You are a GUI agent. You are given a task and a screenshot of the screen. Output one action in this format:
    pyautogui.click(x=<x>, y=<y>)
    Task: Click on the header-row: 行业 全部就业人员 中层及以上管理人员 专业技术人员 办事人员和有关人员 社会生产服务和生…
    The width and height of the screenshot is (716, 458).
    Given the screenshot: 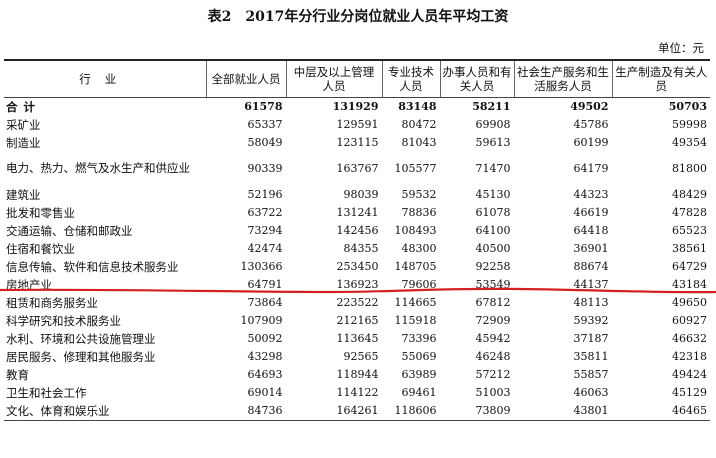 What is the action you would take?
    pyautogui.click(x=357, y=78)
    